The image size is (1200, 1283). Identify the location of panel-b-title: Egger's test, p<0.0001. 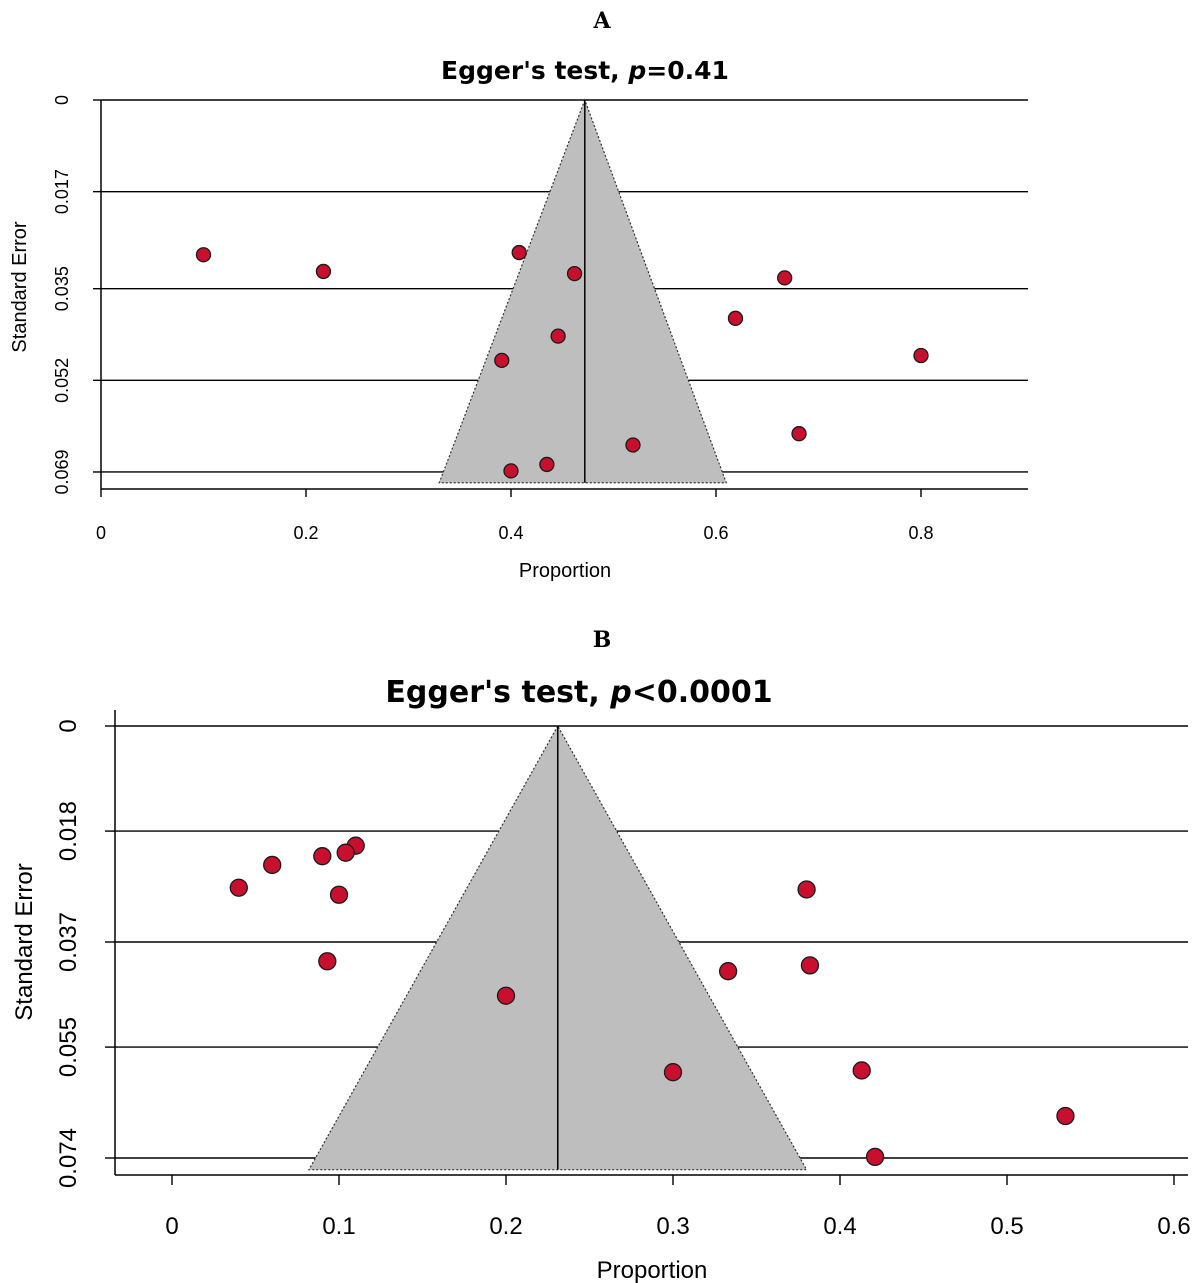
(578, 692).